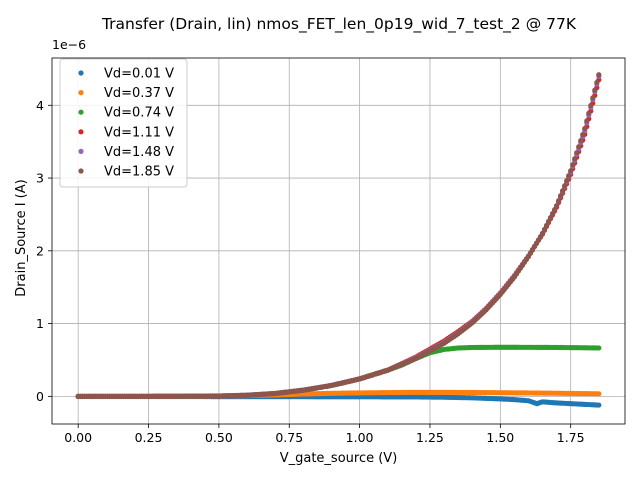 Image resolution: width=640 pixels, height=480 pixels. Describe the element at coordinates (139, 74) in the screenshot. I see `legend-label: Vd=0.01 V` at that location.